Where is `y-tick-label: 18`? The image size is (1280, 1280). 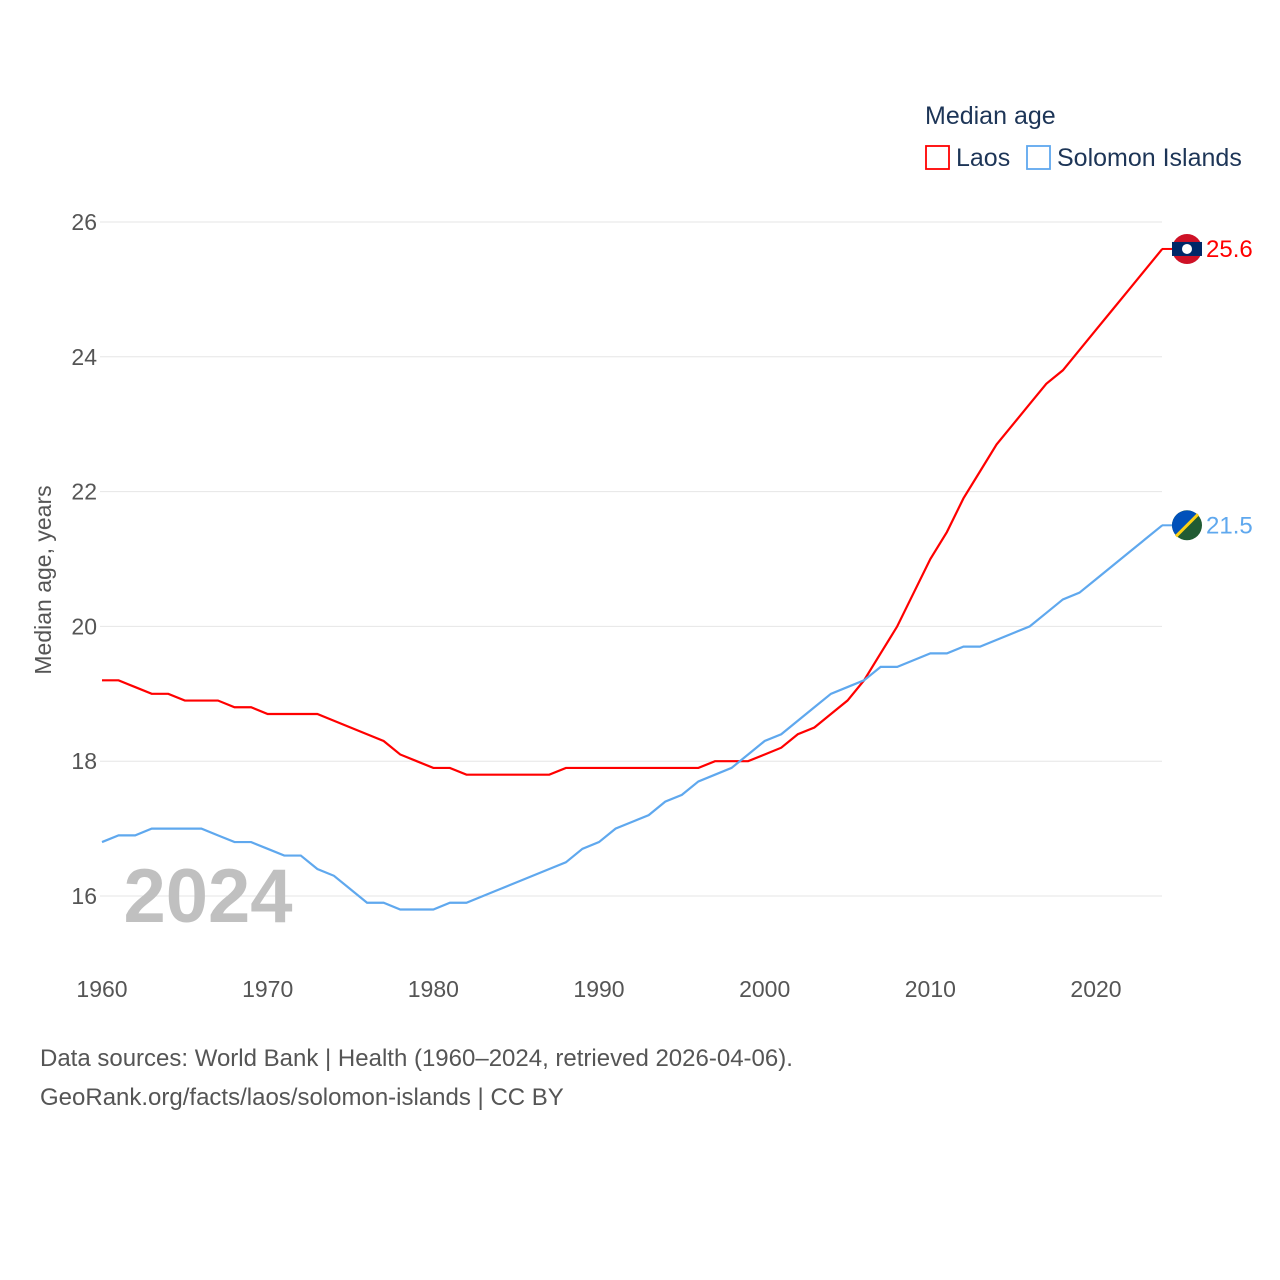
y-tick-label: 18 is located at coordinates (84, 761).